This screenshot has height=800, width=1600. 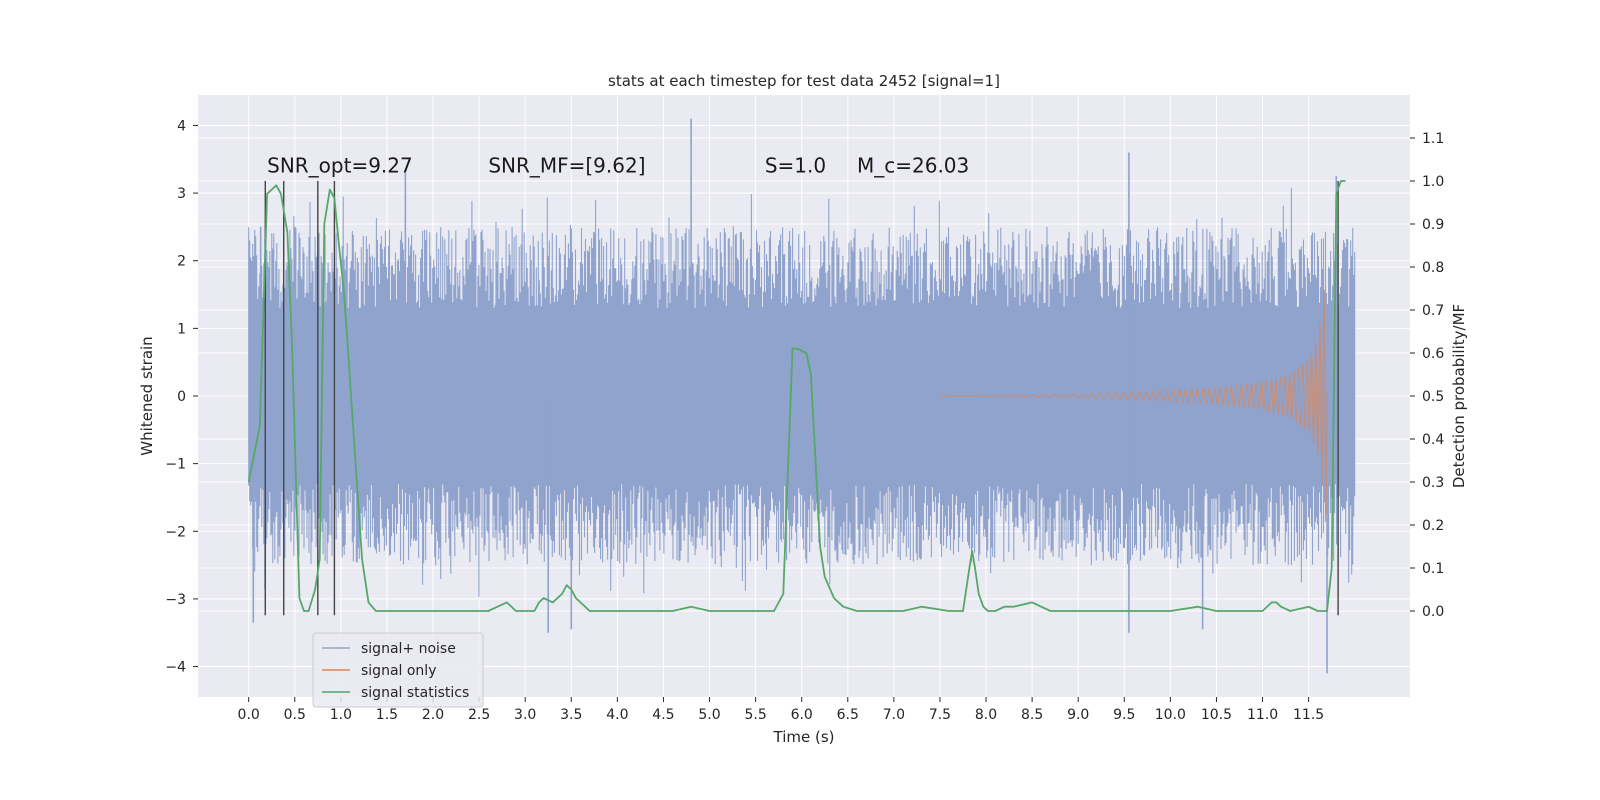 I want to click on y-tick-label: 3, so click(x=181, y=194).